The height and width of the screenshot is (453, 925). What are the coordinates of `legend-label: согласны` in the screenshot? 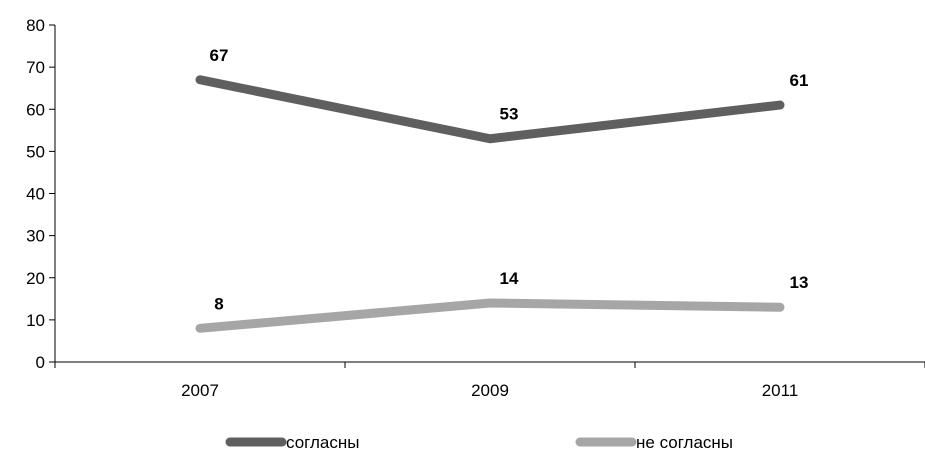 It's located at (322, 442).